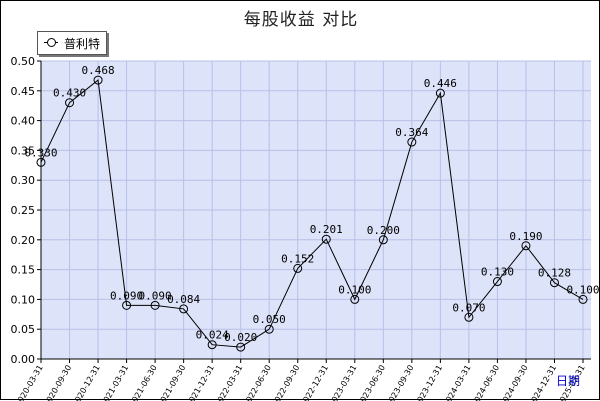 This screenshot has height=401, width=600. Describe the element at coordinates (297, 258) in the screenshot. I see `data-label: 0.152` at that location.